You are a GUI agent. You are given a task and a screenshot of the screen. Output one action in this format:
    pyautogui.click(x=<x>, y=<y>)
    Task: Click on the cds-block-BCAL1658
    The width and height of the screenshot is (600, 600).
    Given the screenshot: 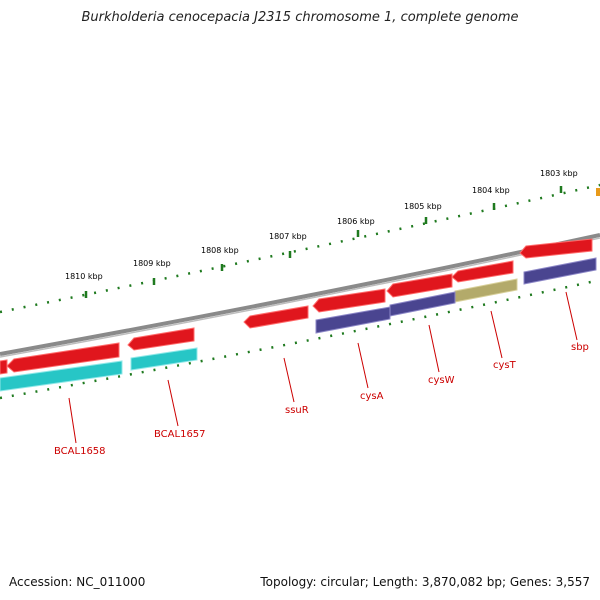 What is the action you would take?
    pyautogui.click(x=61, y=376)
    